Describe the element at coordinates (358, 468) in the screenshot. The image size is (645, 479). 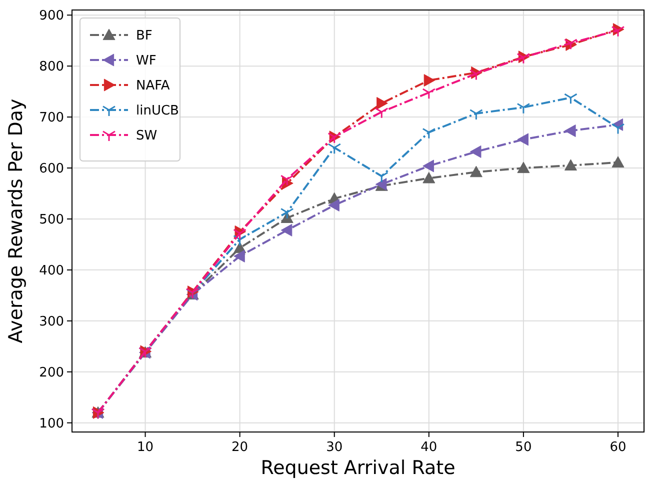
I see `x-axis-title: Request Arrival Rate` at that location.